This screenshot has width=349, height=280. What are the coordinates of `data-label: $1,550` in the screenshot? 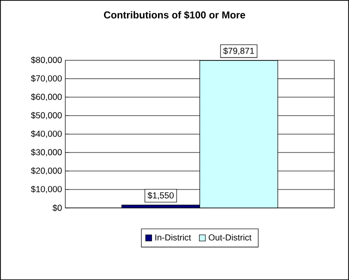 It's located at (161, 196).